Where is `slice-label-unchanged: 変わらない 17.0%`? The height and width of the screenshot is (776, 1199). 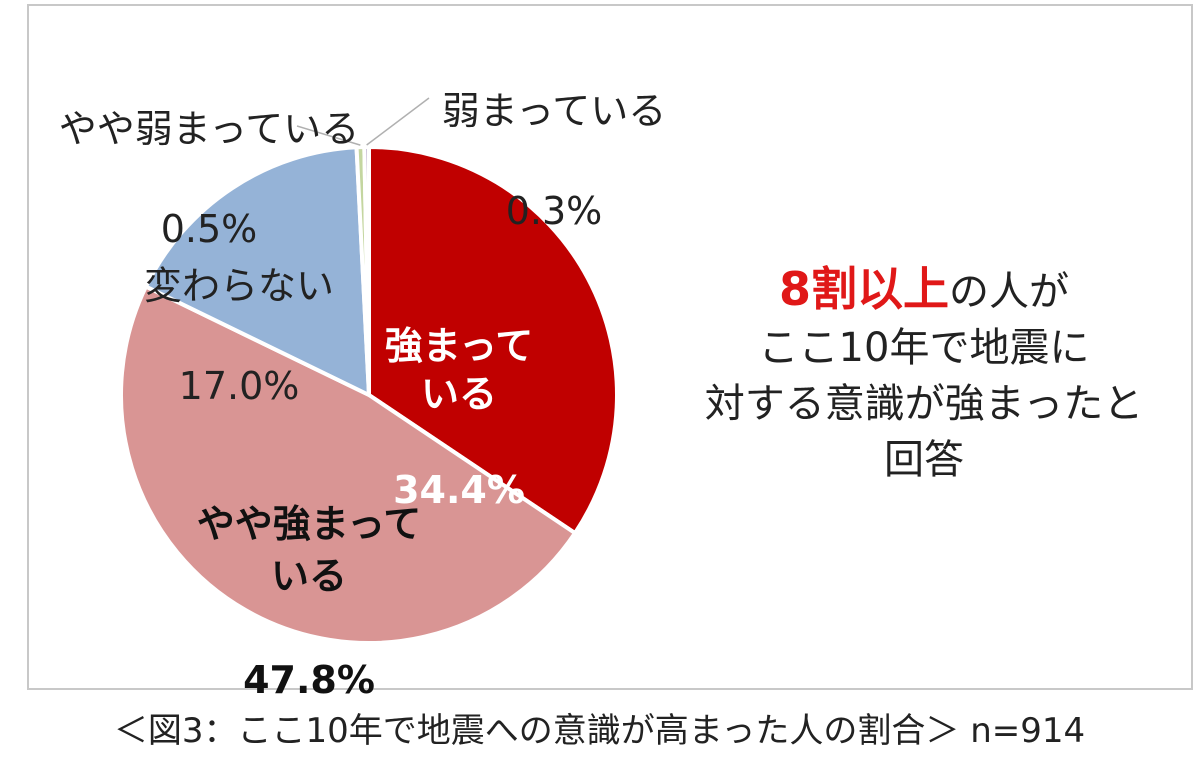 slice-label-unchanged: 変わらない 17.0% is located at coordinates (238, 336).